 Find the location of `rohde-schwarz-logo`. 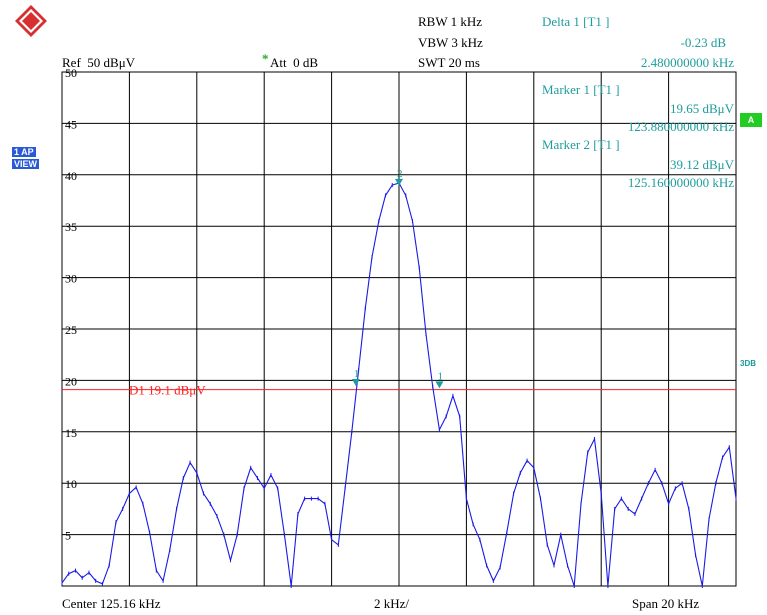

rohde-schwarz-logo is located at coordinates (31, 21).